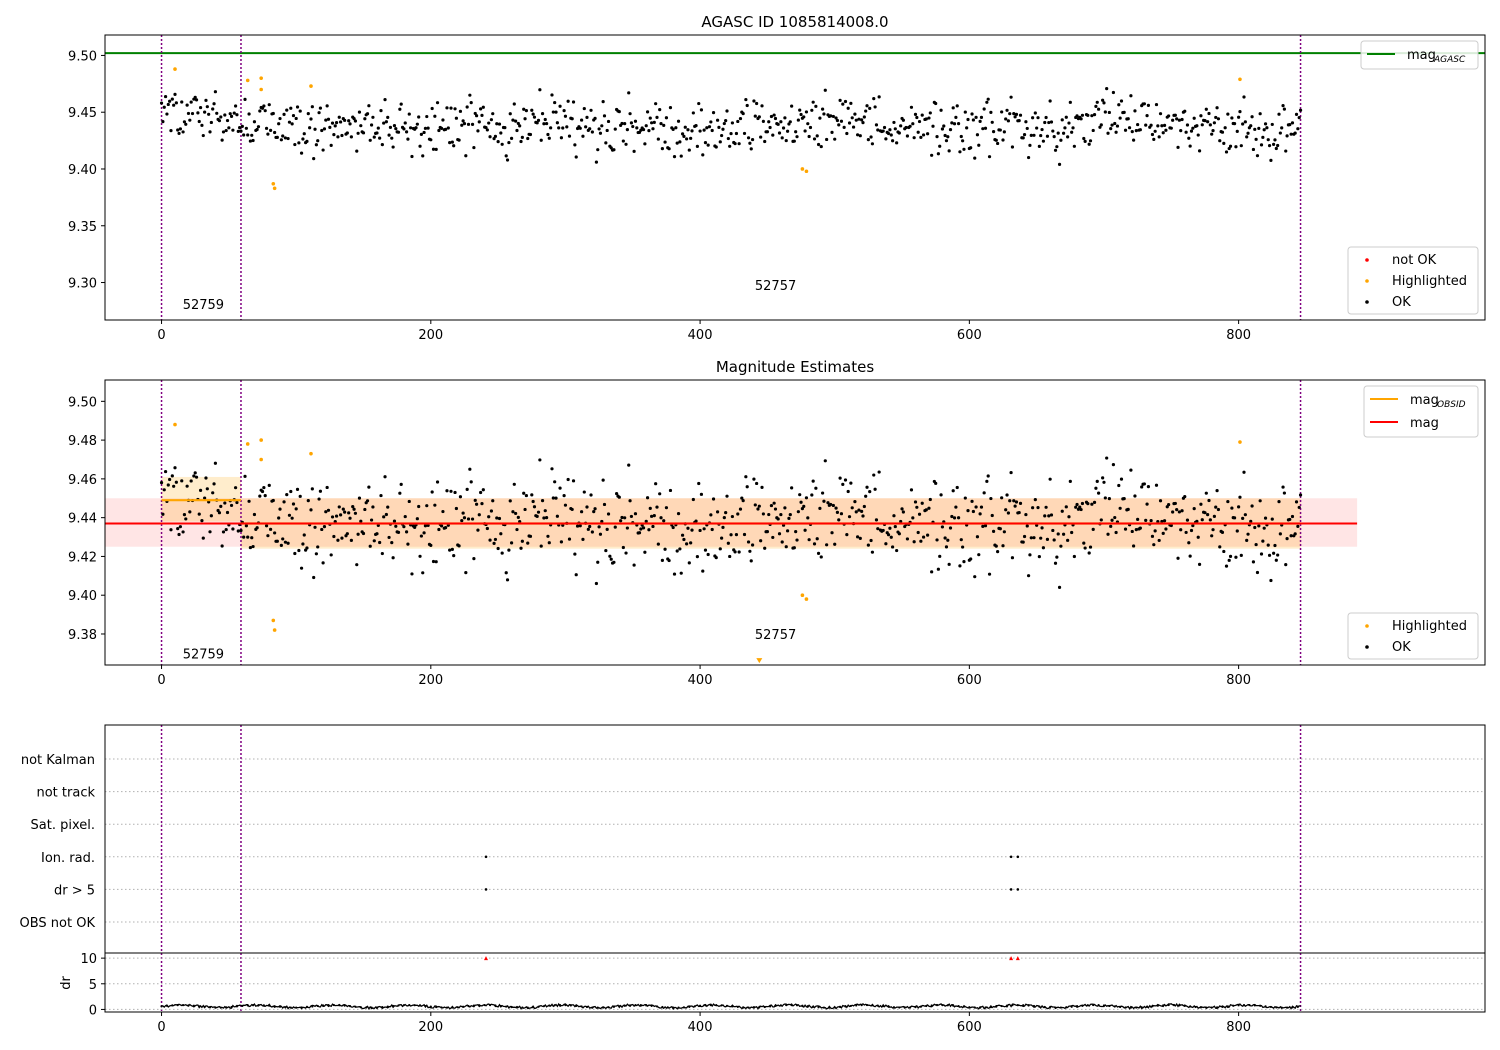  I want to click on legend-label: Highlighted, so click(1429, 626).